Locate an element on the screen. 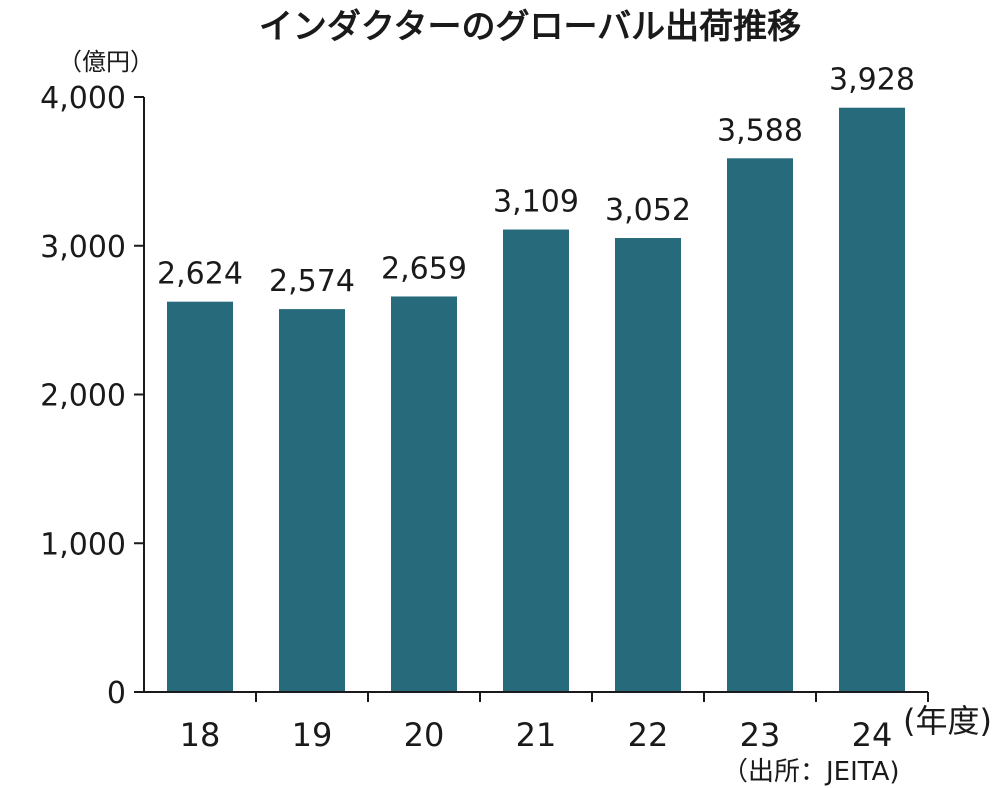  x-tick-label-18: 18 is located at coordinates (200, 735).